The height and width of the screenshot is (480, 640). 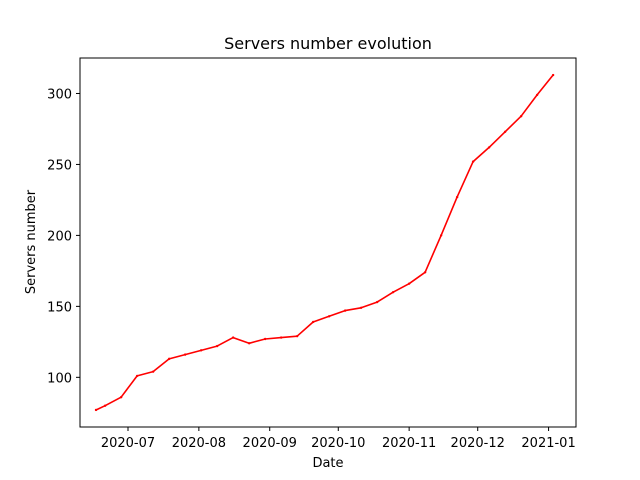 What do you see at coordinates (338, 443) in the screenshot?
I see `x-tick-label: 2020-10` at bounding box center [338, 443].